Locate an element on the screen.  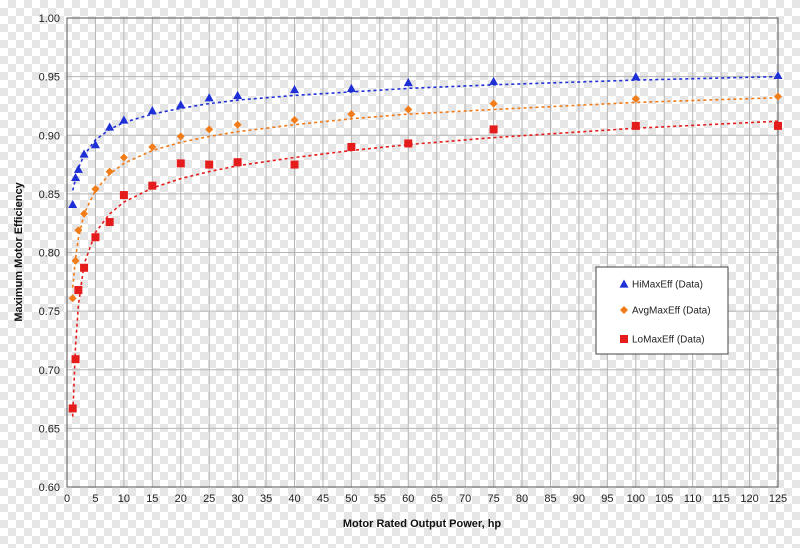
x-tick-label: 30 is located at coordinates (238, 499).